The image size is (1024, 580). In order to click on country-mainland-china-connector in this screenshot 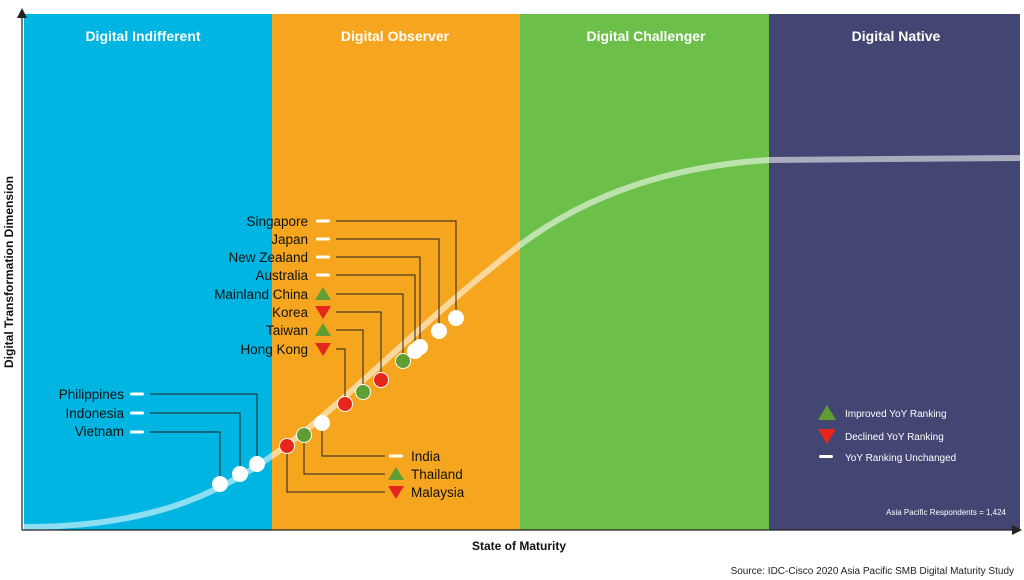, I will do `click(370, 327)`.